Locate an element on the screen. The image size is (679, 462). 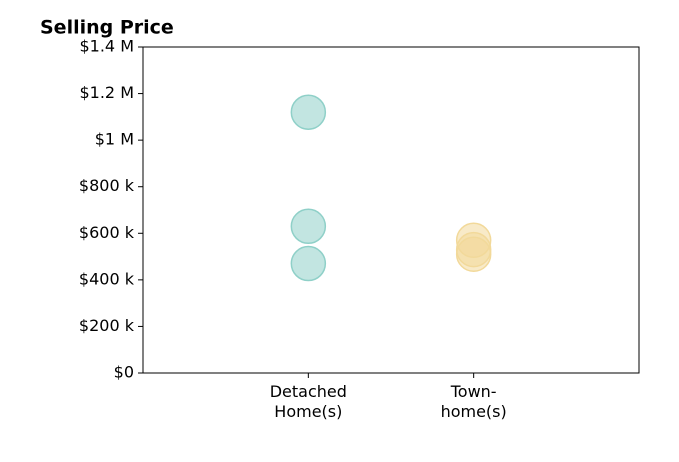
chart-title: Selling Price is located at coordinates (107, 28).